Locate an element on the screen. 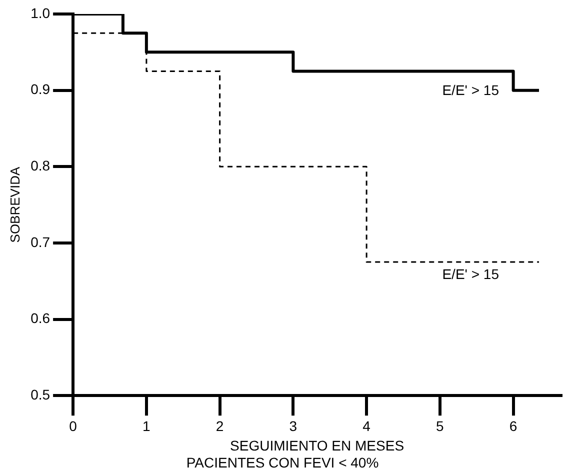 This screenshot has height=476, width=567. y-axis-title: SOBREVIDA is located at coordinates (14, 204).